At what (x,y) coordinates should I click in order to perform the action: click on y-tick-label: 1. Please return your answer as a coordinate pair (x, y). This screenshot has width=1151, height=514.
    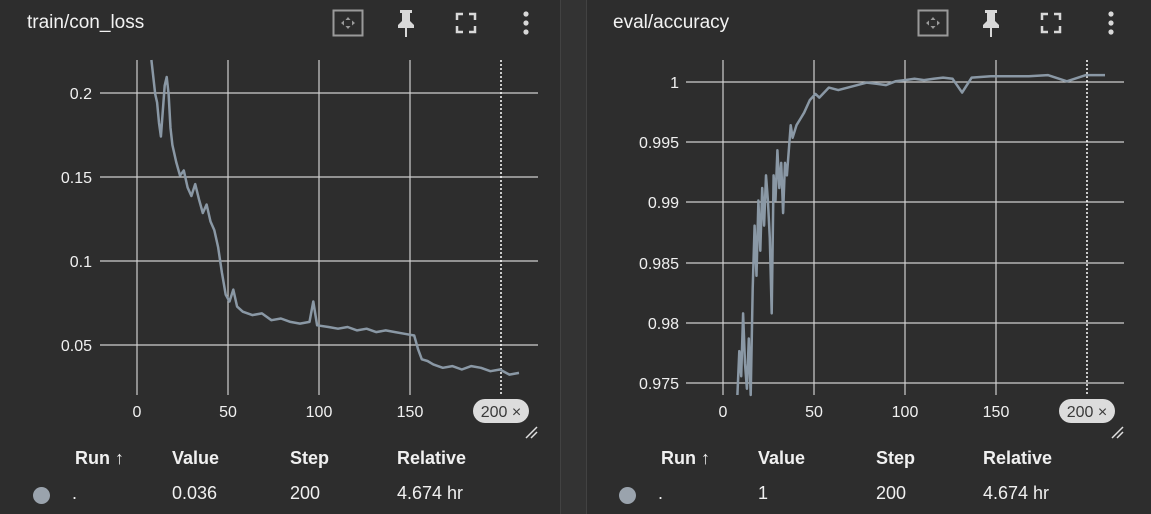
    Looking at the image, I should click on (674, 83).